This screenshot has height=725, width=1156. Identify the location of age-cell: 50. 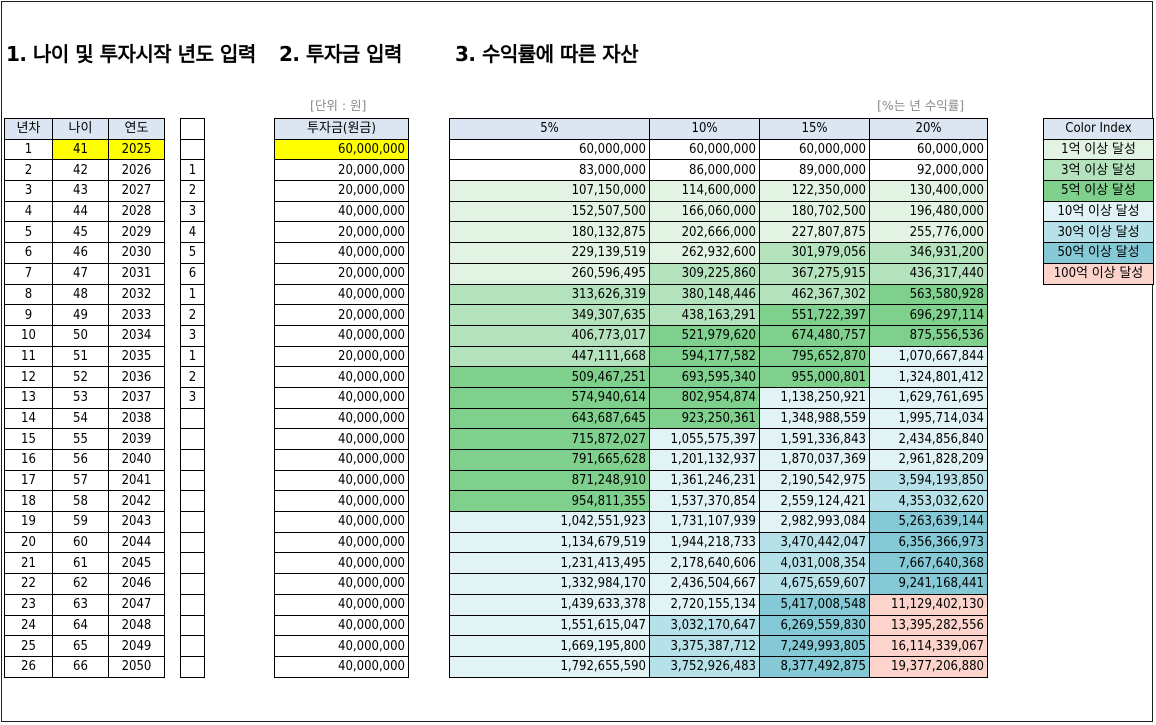
(80, 335).